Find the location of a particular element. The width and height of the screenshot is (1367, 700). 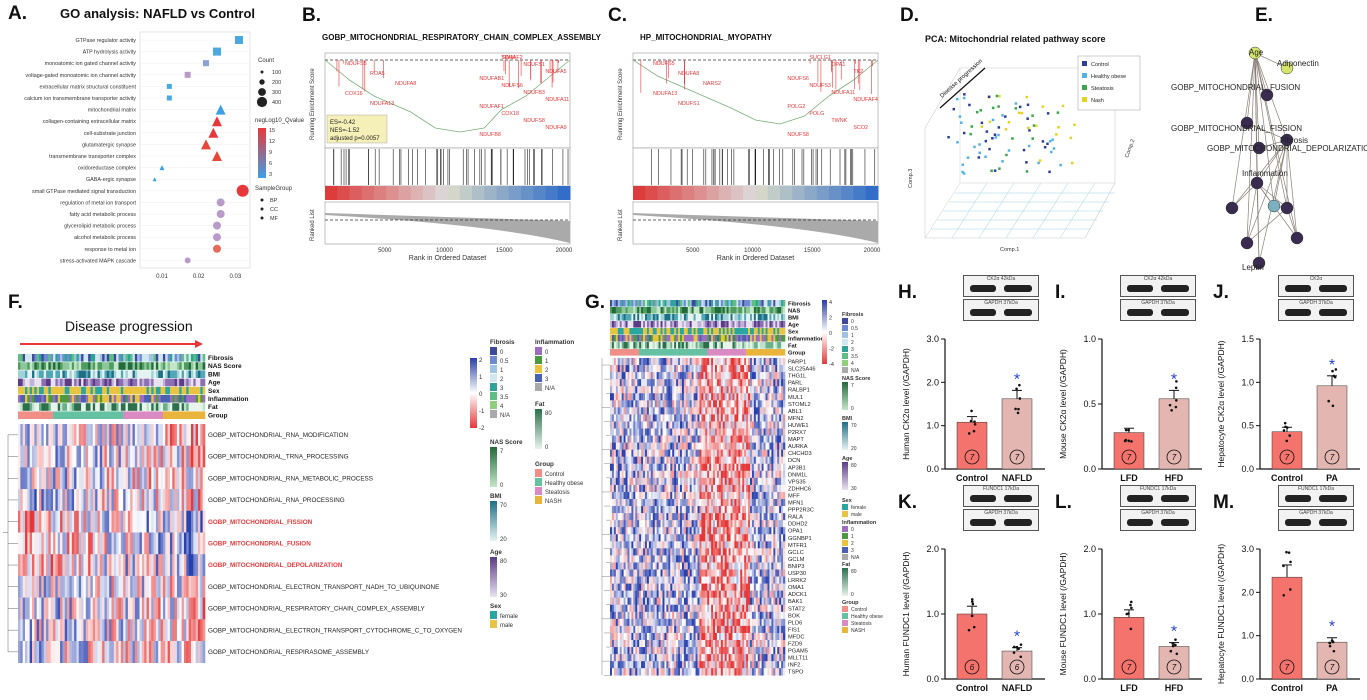

progression-arrow-head is located at coordinates (199, 344).